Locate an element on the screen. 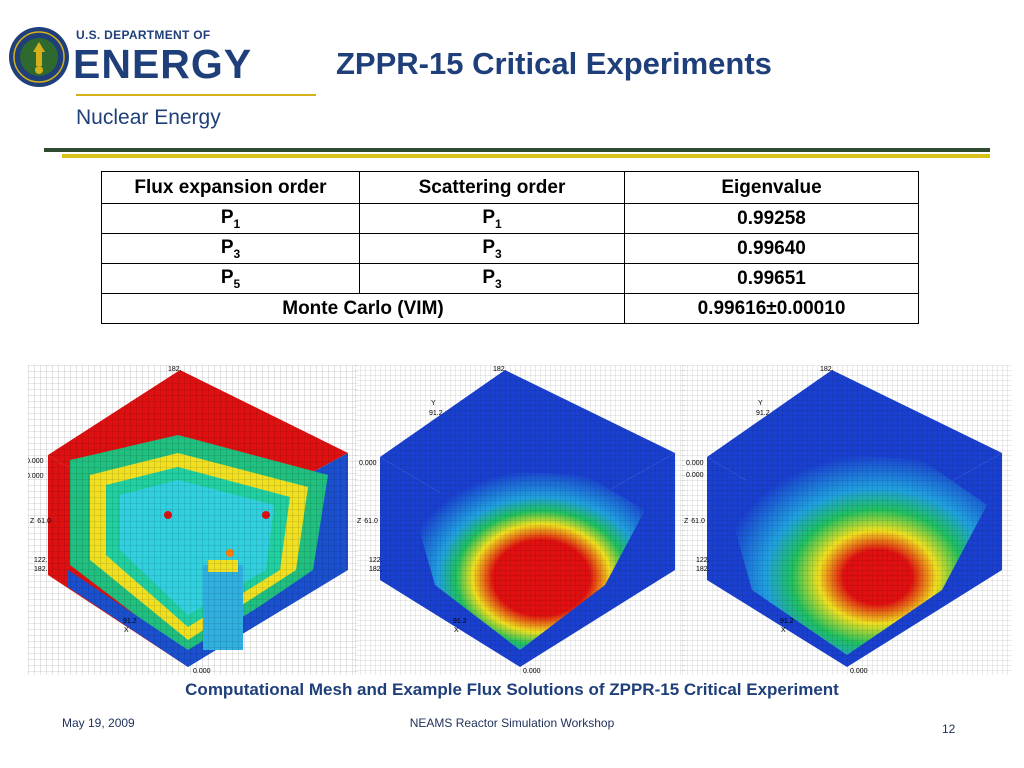 This screenshot has height=768, width=1024. col-eigenvalue: Eigenvalue is located at coordinates (771, 187).